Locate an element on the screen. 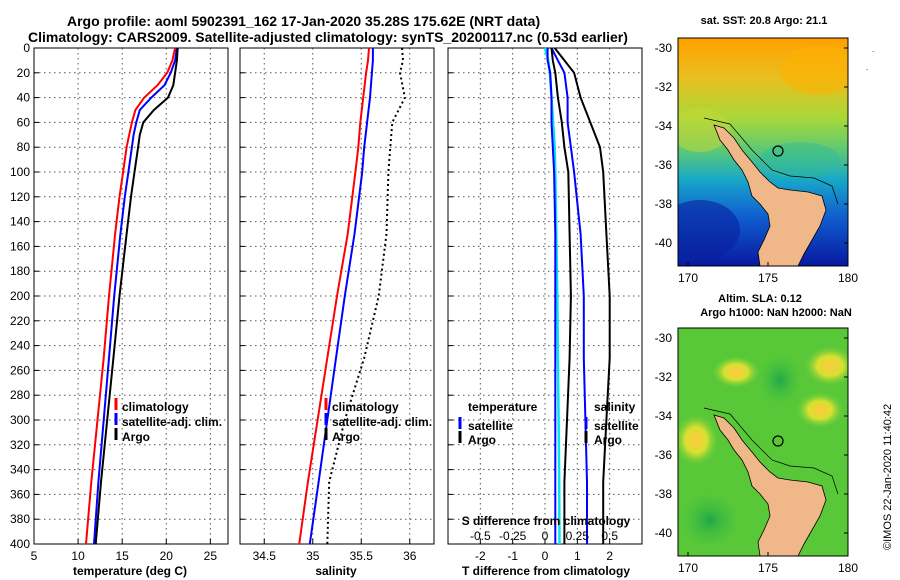 This screenshot has height=580, width=900. depth-tick-label: 100 is located at coordinates (20, 172).